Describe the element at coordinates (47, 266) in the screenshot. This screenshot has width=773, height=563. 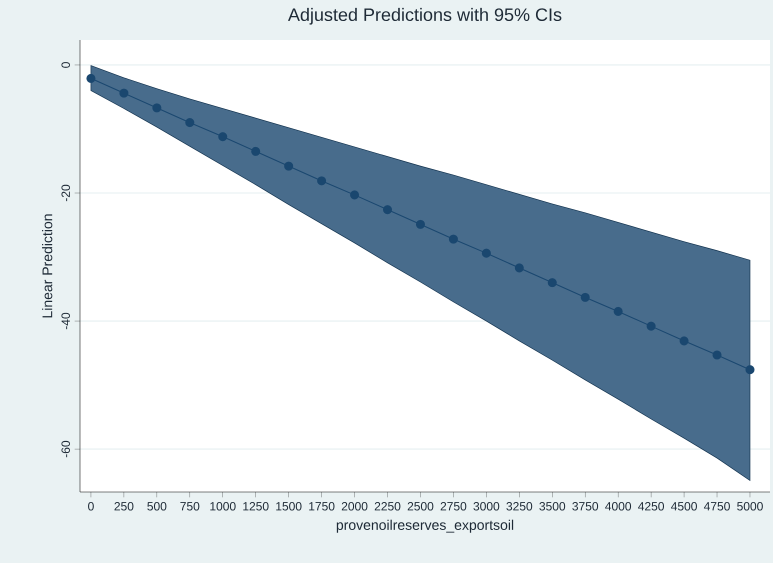
I see `y-axis-title: Linear Prediction` at that location.